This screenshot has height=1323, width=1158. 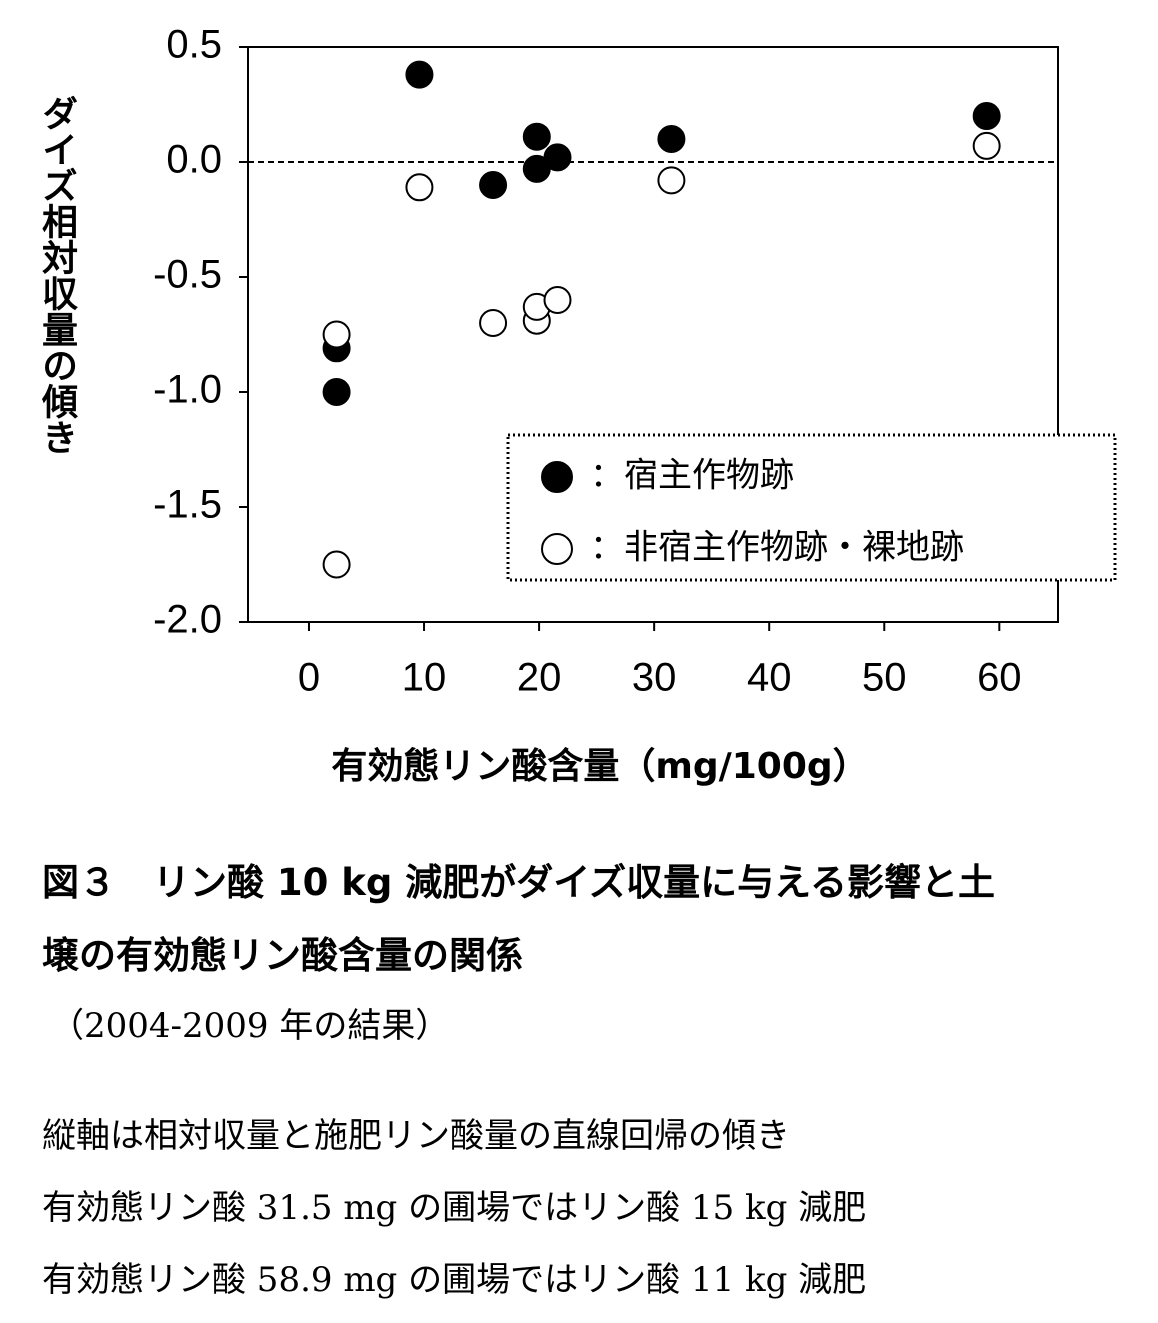 I want to click on x-tick-label: 50, so click(x=884, y=678).